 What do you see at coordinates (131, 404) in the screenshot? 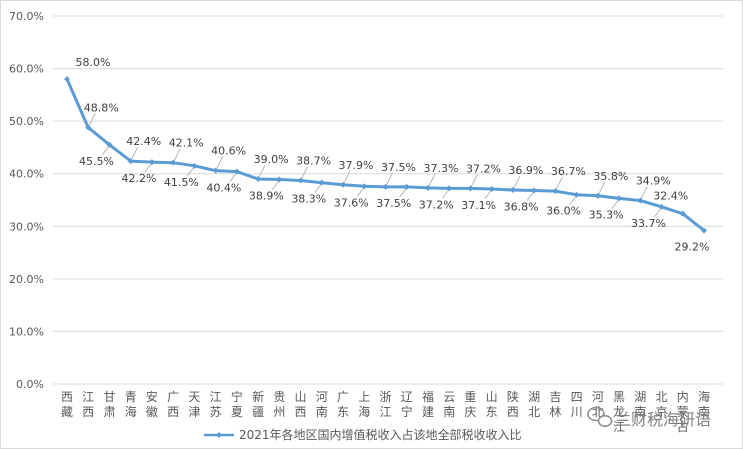
I see `x-category-label: 青海` at bounding box center [131, 404].